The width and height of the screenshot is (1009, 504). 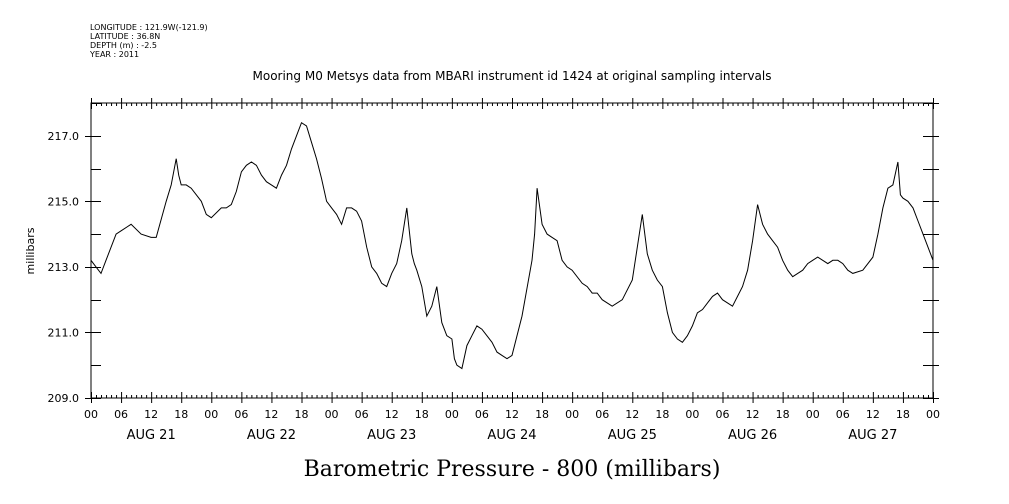 What do you see at coordinates (511, 435) in the screenshot?
I see `day-label: AUG 24` at bounding box center [511, 435].